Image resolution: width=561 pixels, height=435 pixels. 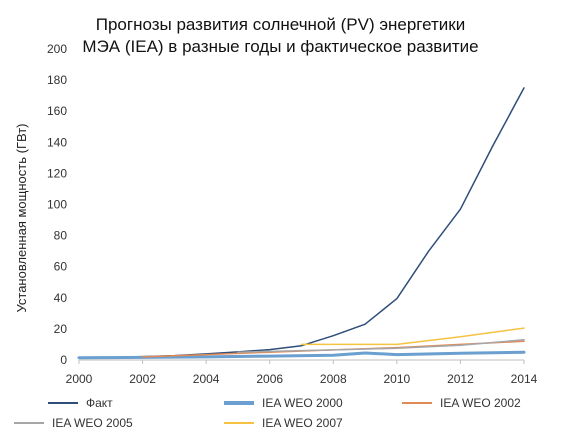 What do you see at coordinates (239, 403) in the screenshot?
I see `legend-swatch-weo-2000` at bounding box center [239, 403].